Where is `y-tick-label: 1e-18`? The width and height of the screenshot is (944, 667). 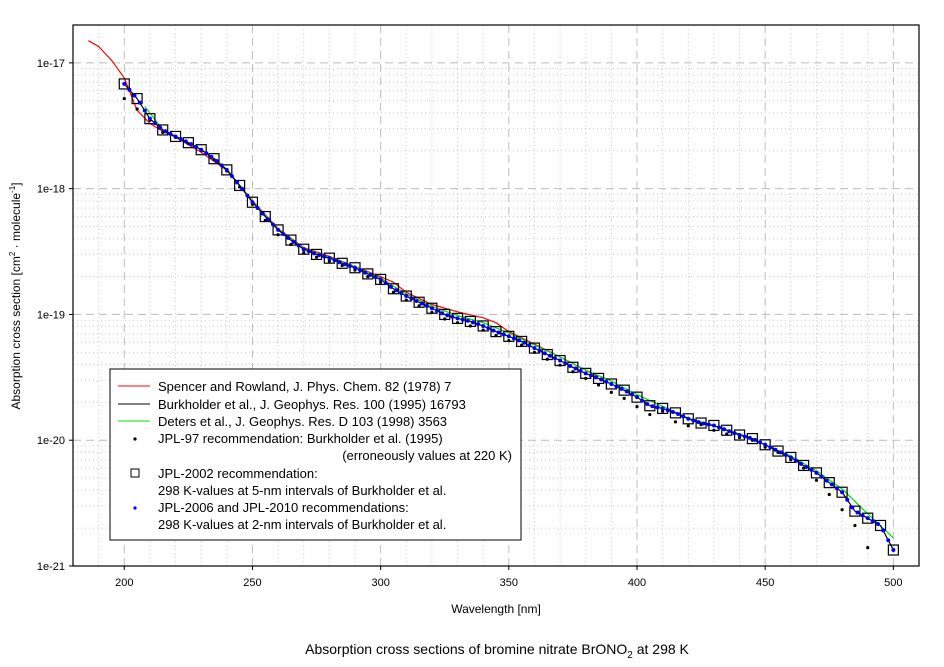
y-tick-label: 1e-18 is located at coordinates (51, 190).